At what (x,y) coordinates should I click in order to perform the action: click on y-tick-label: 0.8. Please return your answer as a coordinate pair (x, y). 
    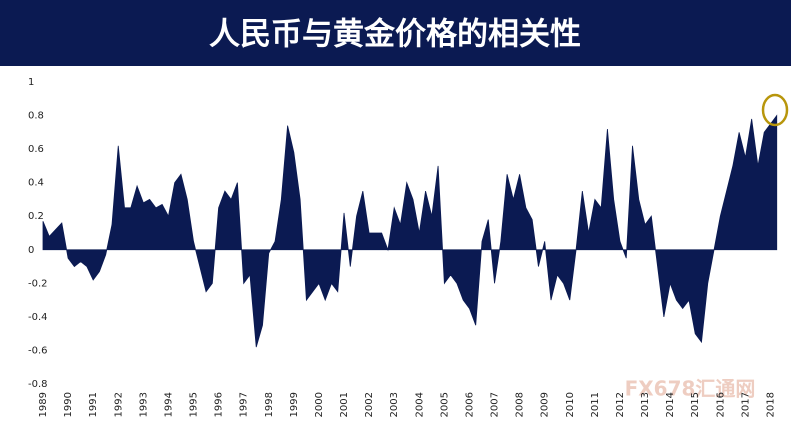
    Looking at the image, I should click on (36, 116).